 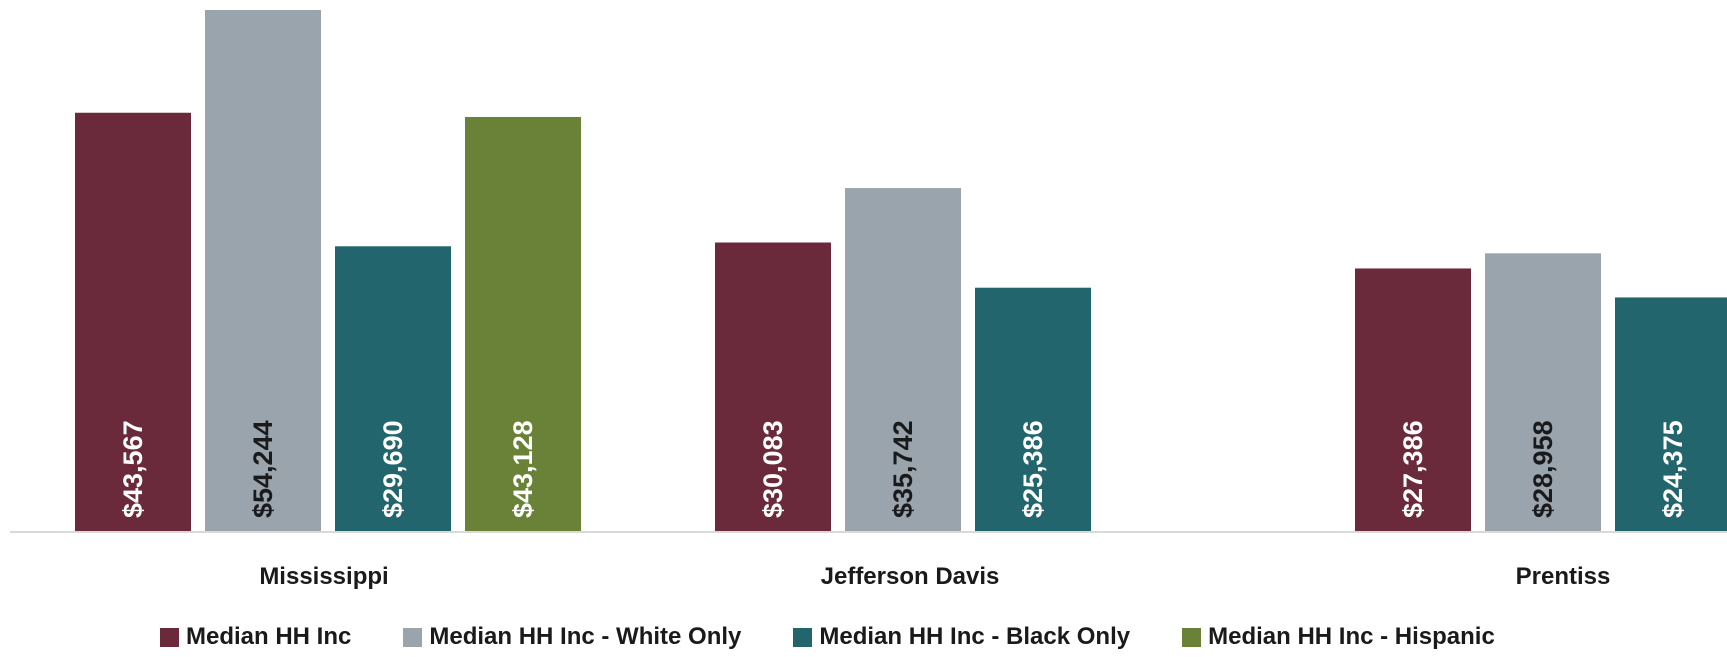 I want to click on data-label-prentiss-median-hh-inc: $27,386, so click(x=1413, y=469).